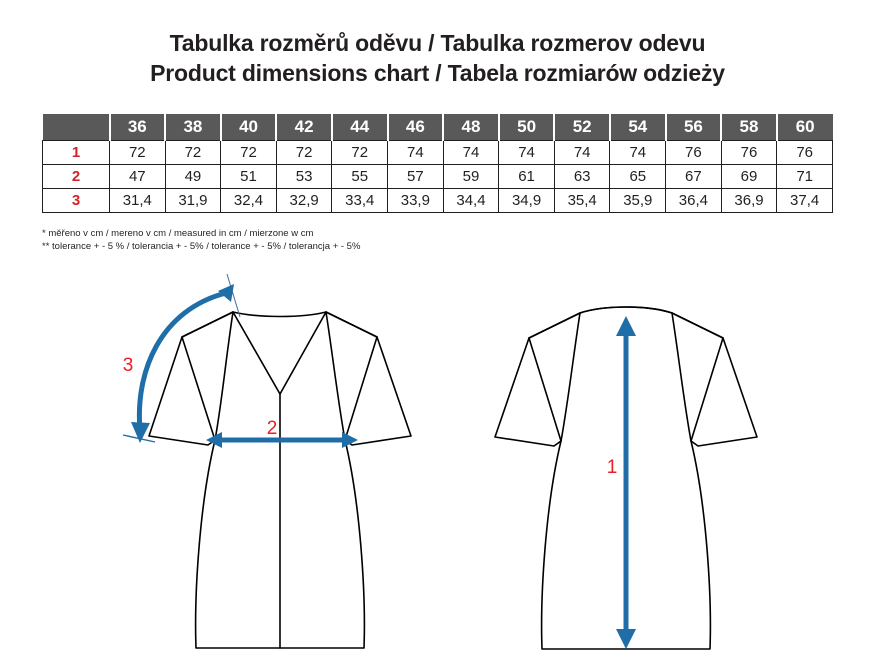 This screenshot has width=875, height=668. What do you see at coordinates (248, 176) in the screenshot?
I see `table-cell: 51` at bounding box center [248, 176].